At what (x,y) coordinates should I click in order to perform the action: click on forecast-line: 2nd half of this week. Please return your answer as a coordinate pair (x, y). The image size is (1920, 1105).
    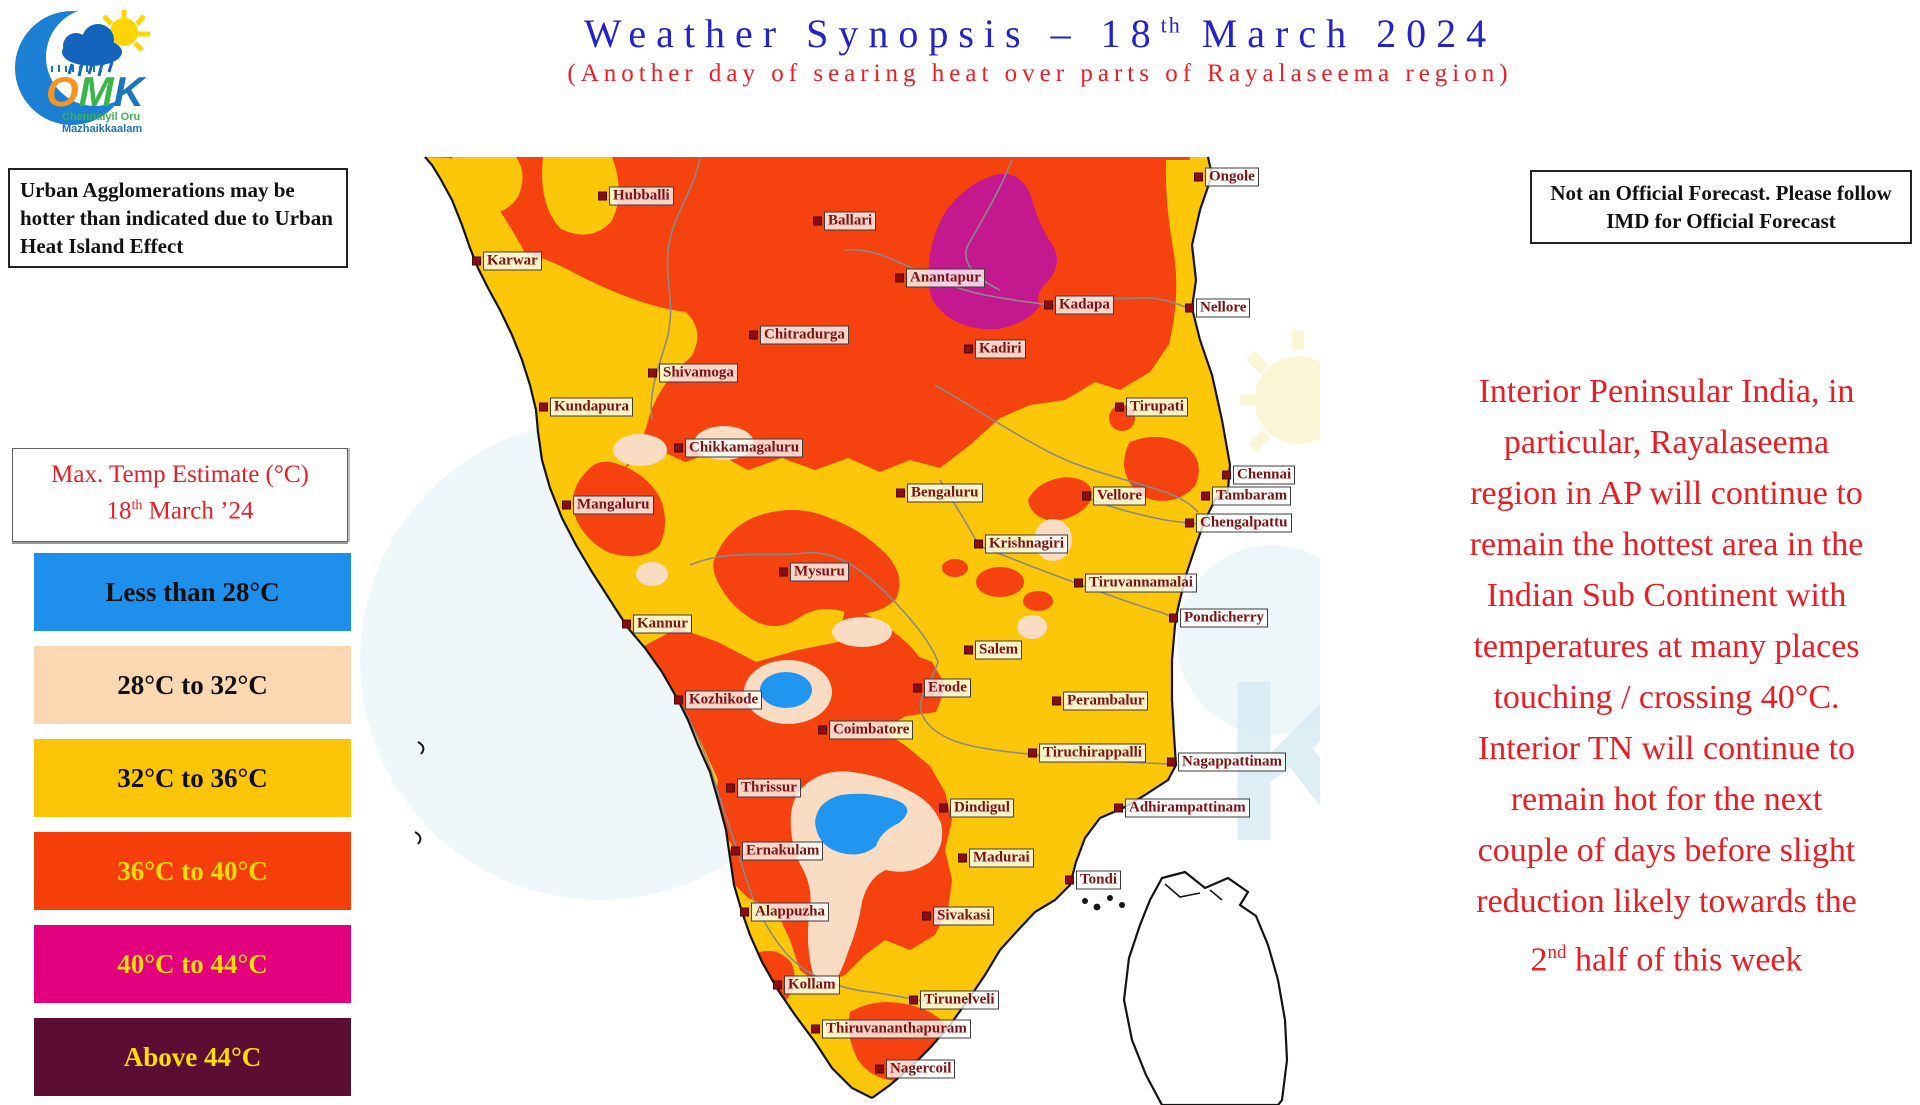
    Looking at the image, I should click on (1666, 960).